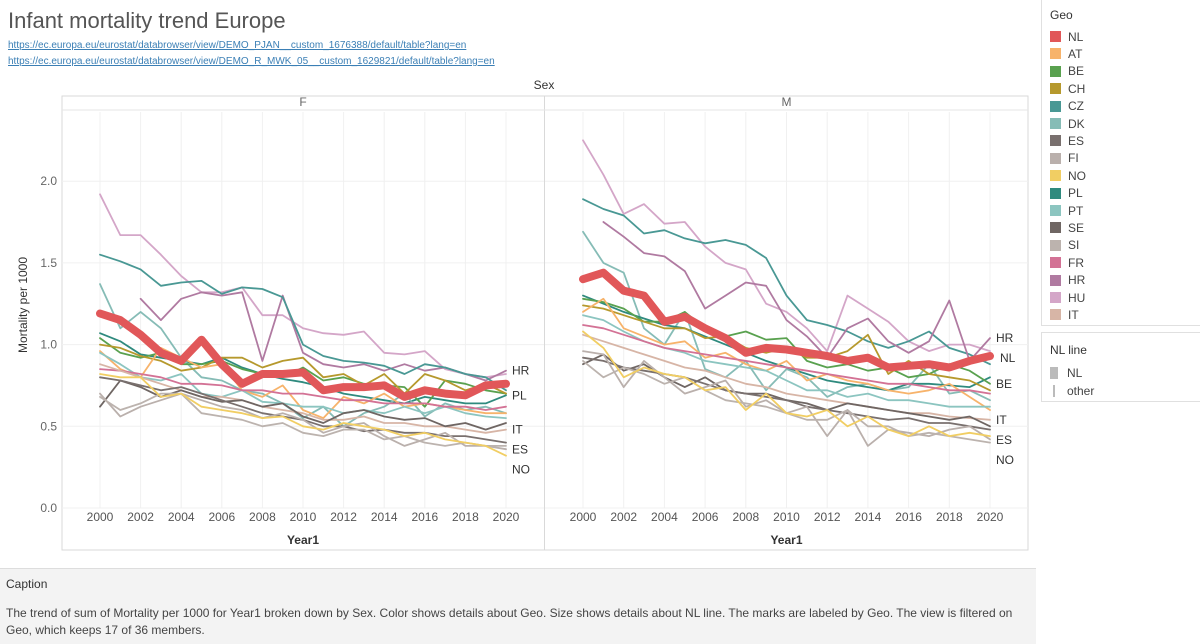 The image size is (1200, 644). What do you see at coordinates (521, 371) in the screenshot?
I see `end-label-f-hr: HR` at bounding box center [521, 371].